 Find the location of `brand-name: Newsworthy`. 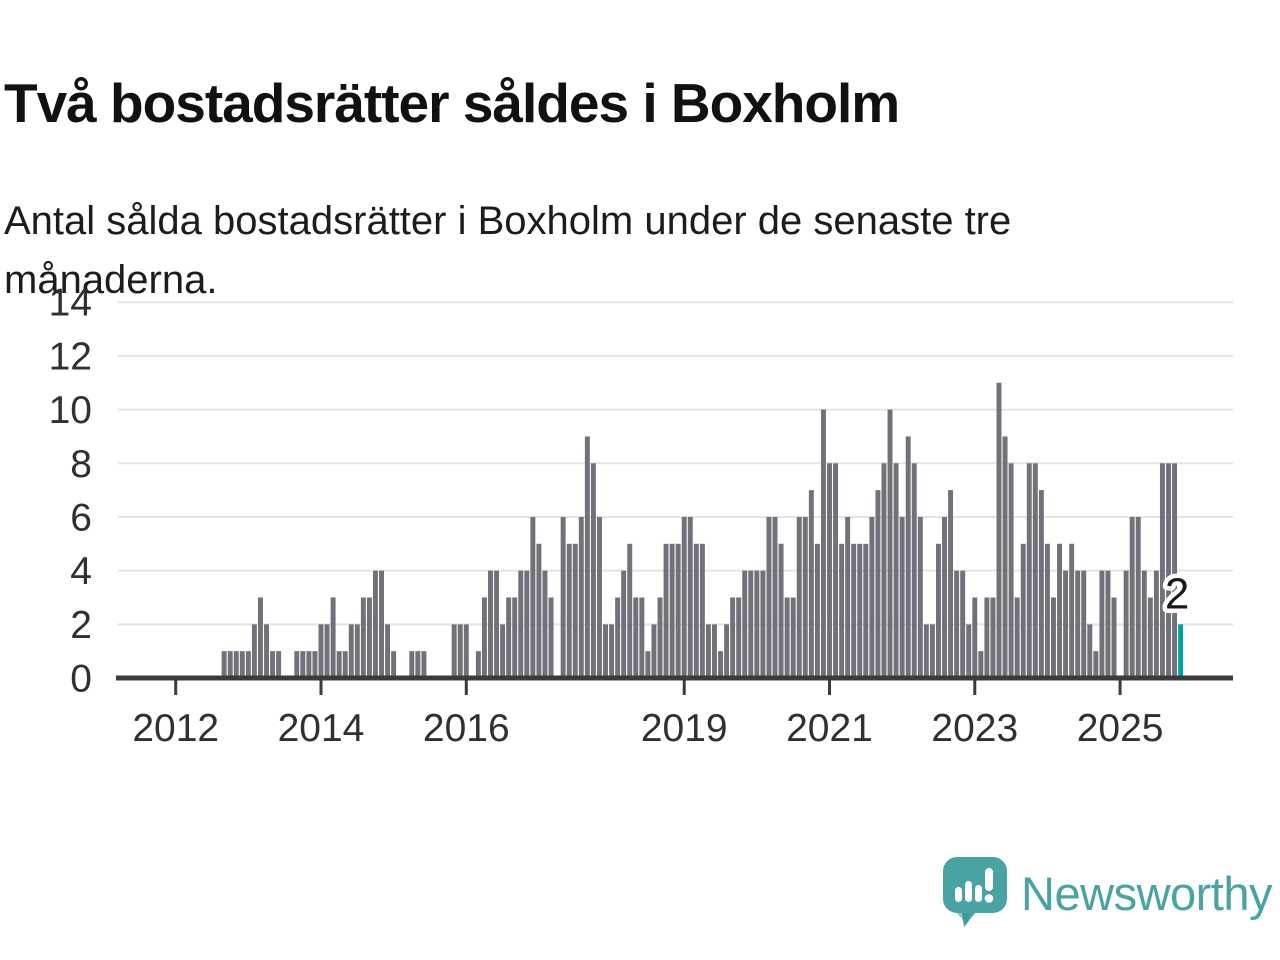

brand-name: Newsworthy is located at coordinates (1146, 893).